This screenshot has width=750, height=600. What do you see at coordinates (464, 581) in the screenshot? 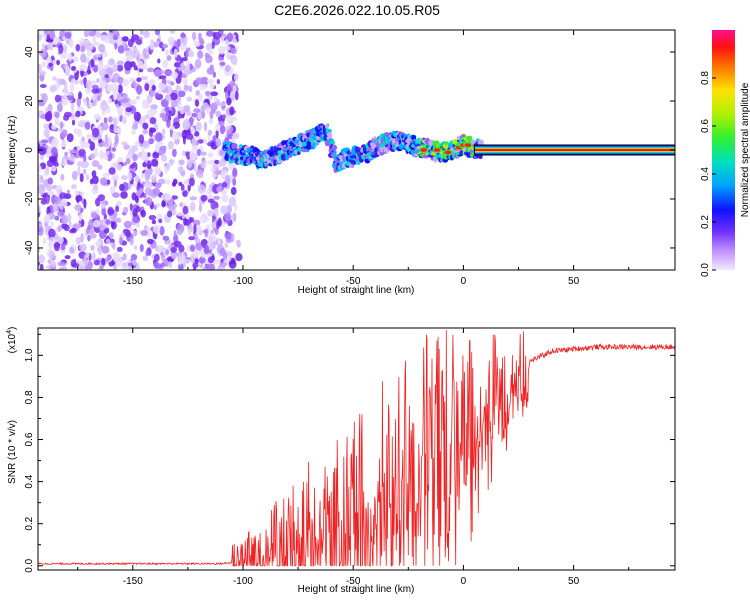
I see `x-tick-label: 0` at bounding box center [464, 581].